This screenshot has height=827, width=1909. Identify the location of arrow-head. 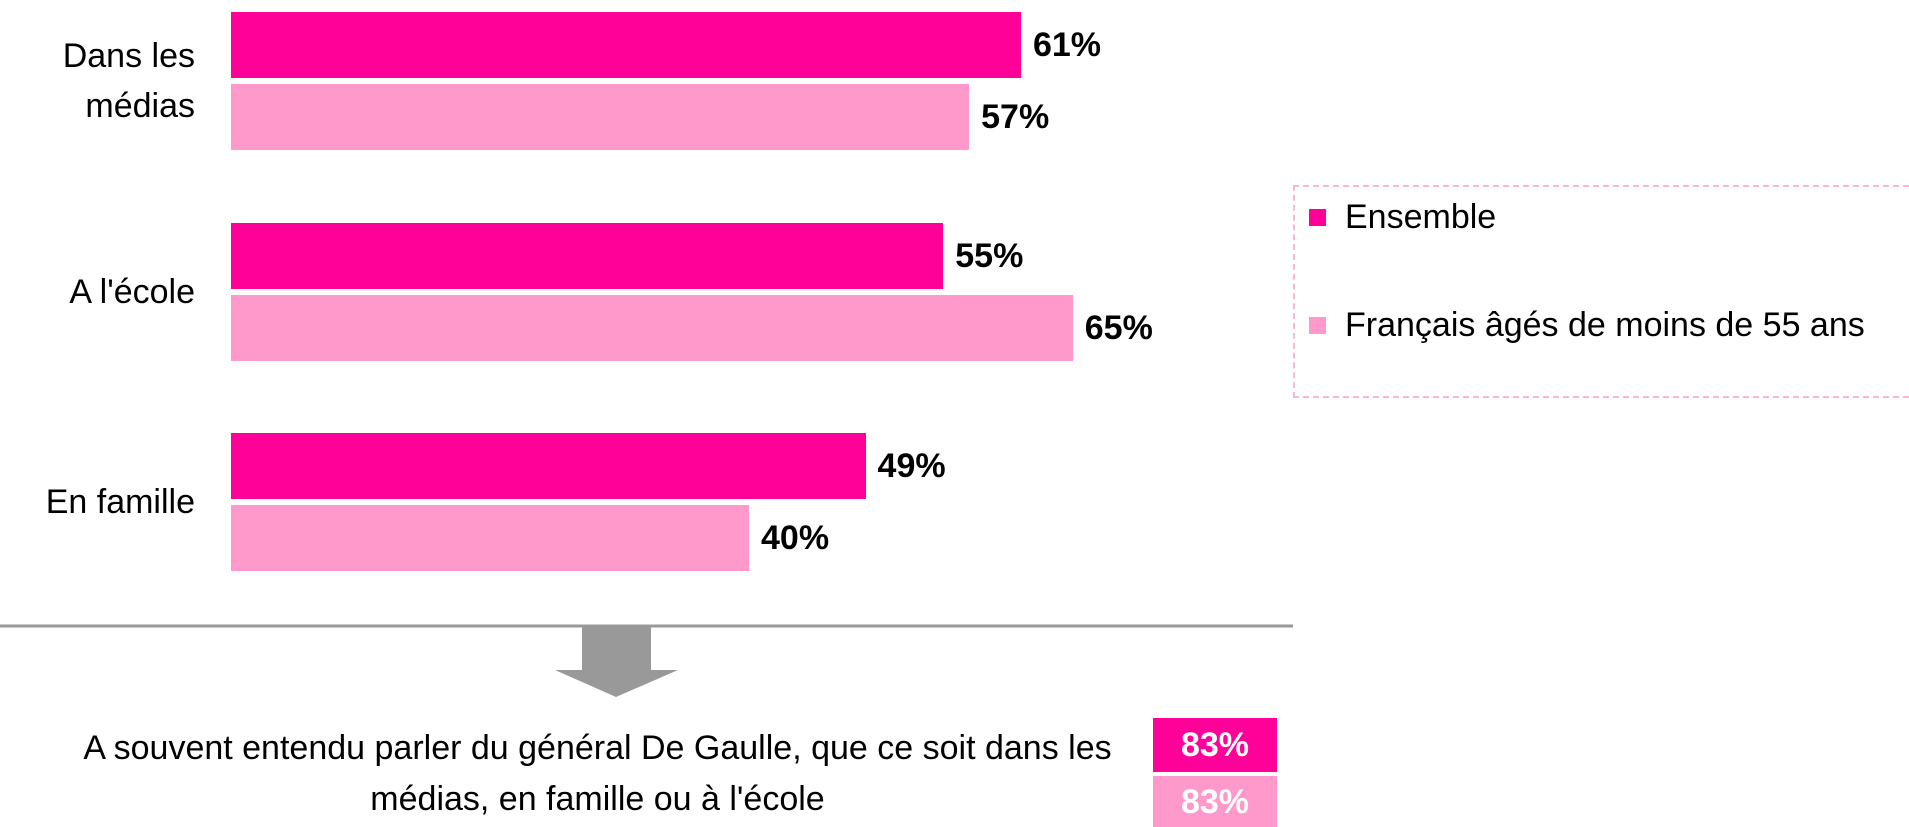
(616, 683).